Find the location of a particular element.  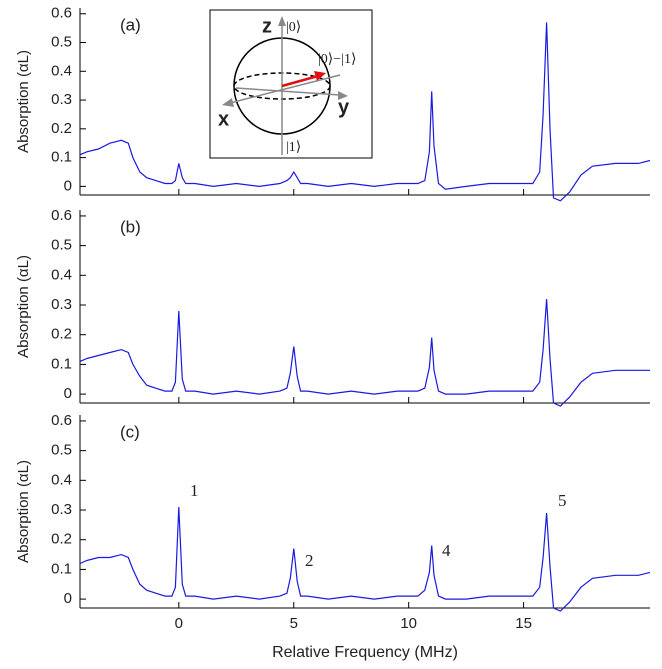

x-label: x is located at coordinates (223, 119).